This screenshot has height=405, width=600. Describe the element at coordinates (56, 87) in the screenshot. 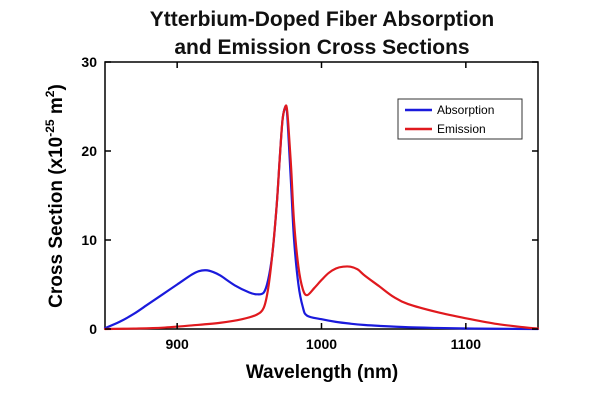

I see `y-axis-label-close: )` at that location.